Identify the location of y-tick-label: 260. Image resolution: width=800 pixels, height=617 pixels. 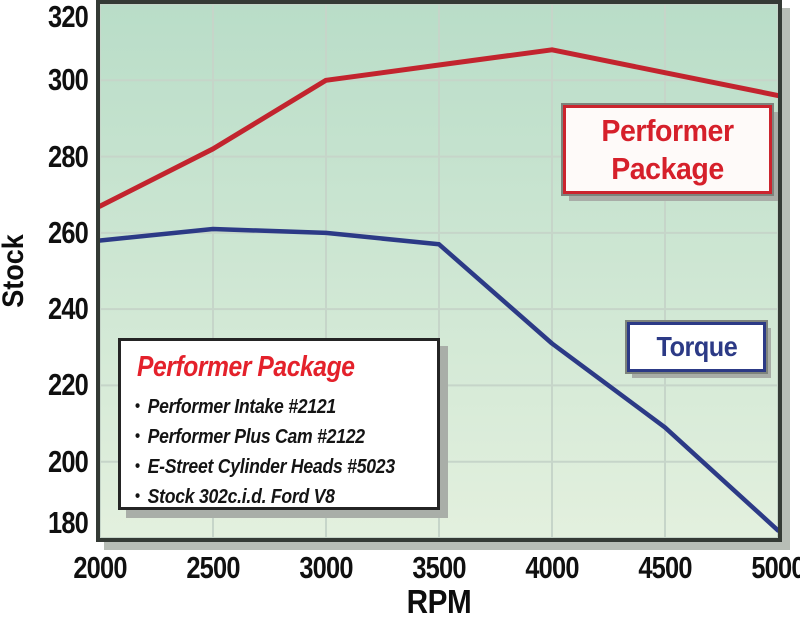
(68, 232).